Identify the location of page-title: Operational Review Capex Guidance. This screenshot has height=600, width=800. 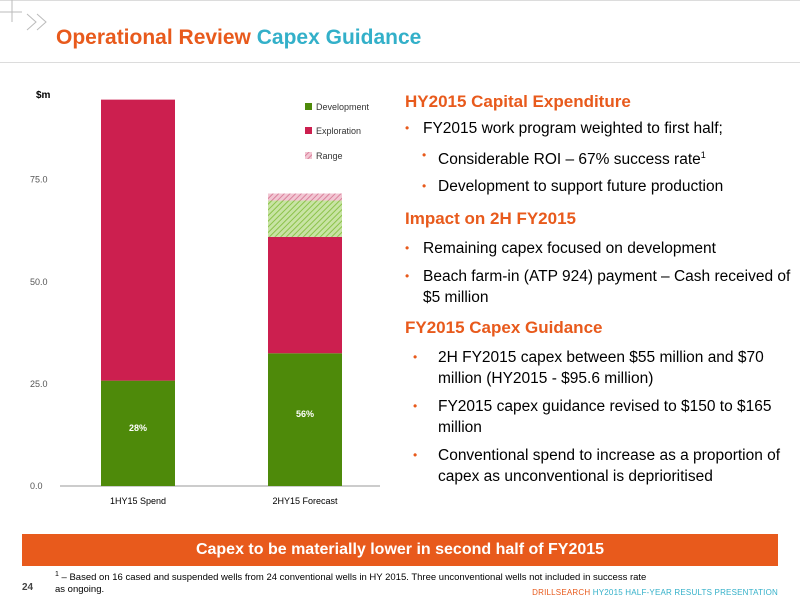
(238, 38).